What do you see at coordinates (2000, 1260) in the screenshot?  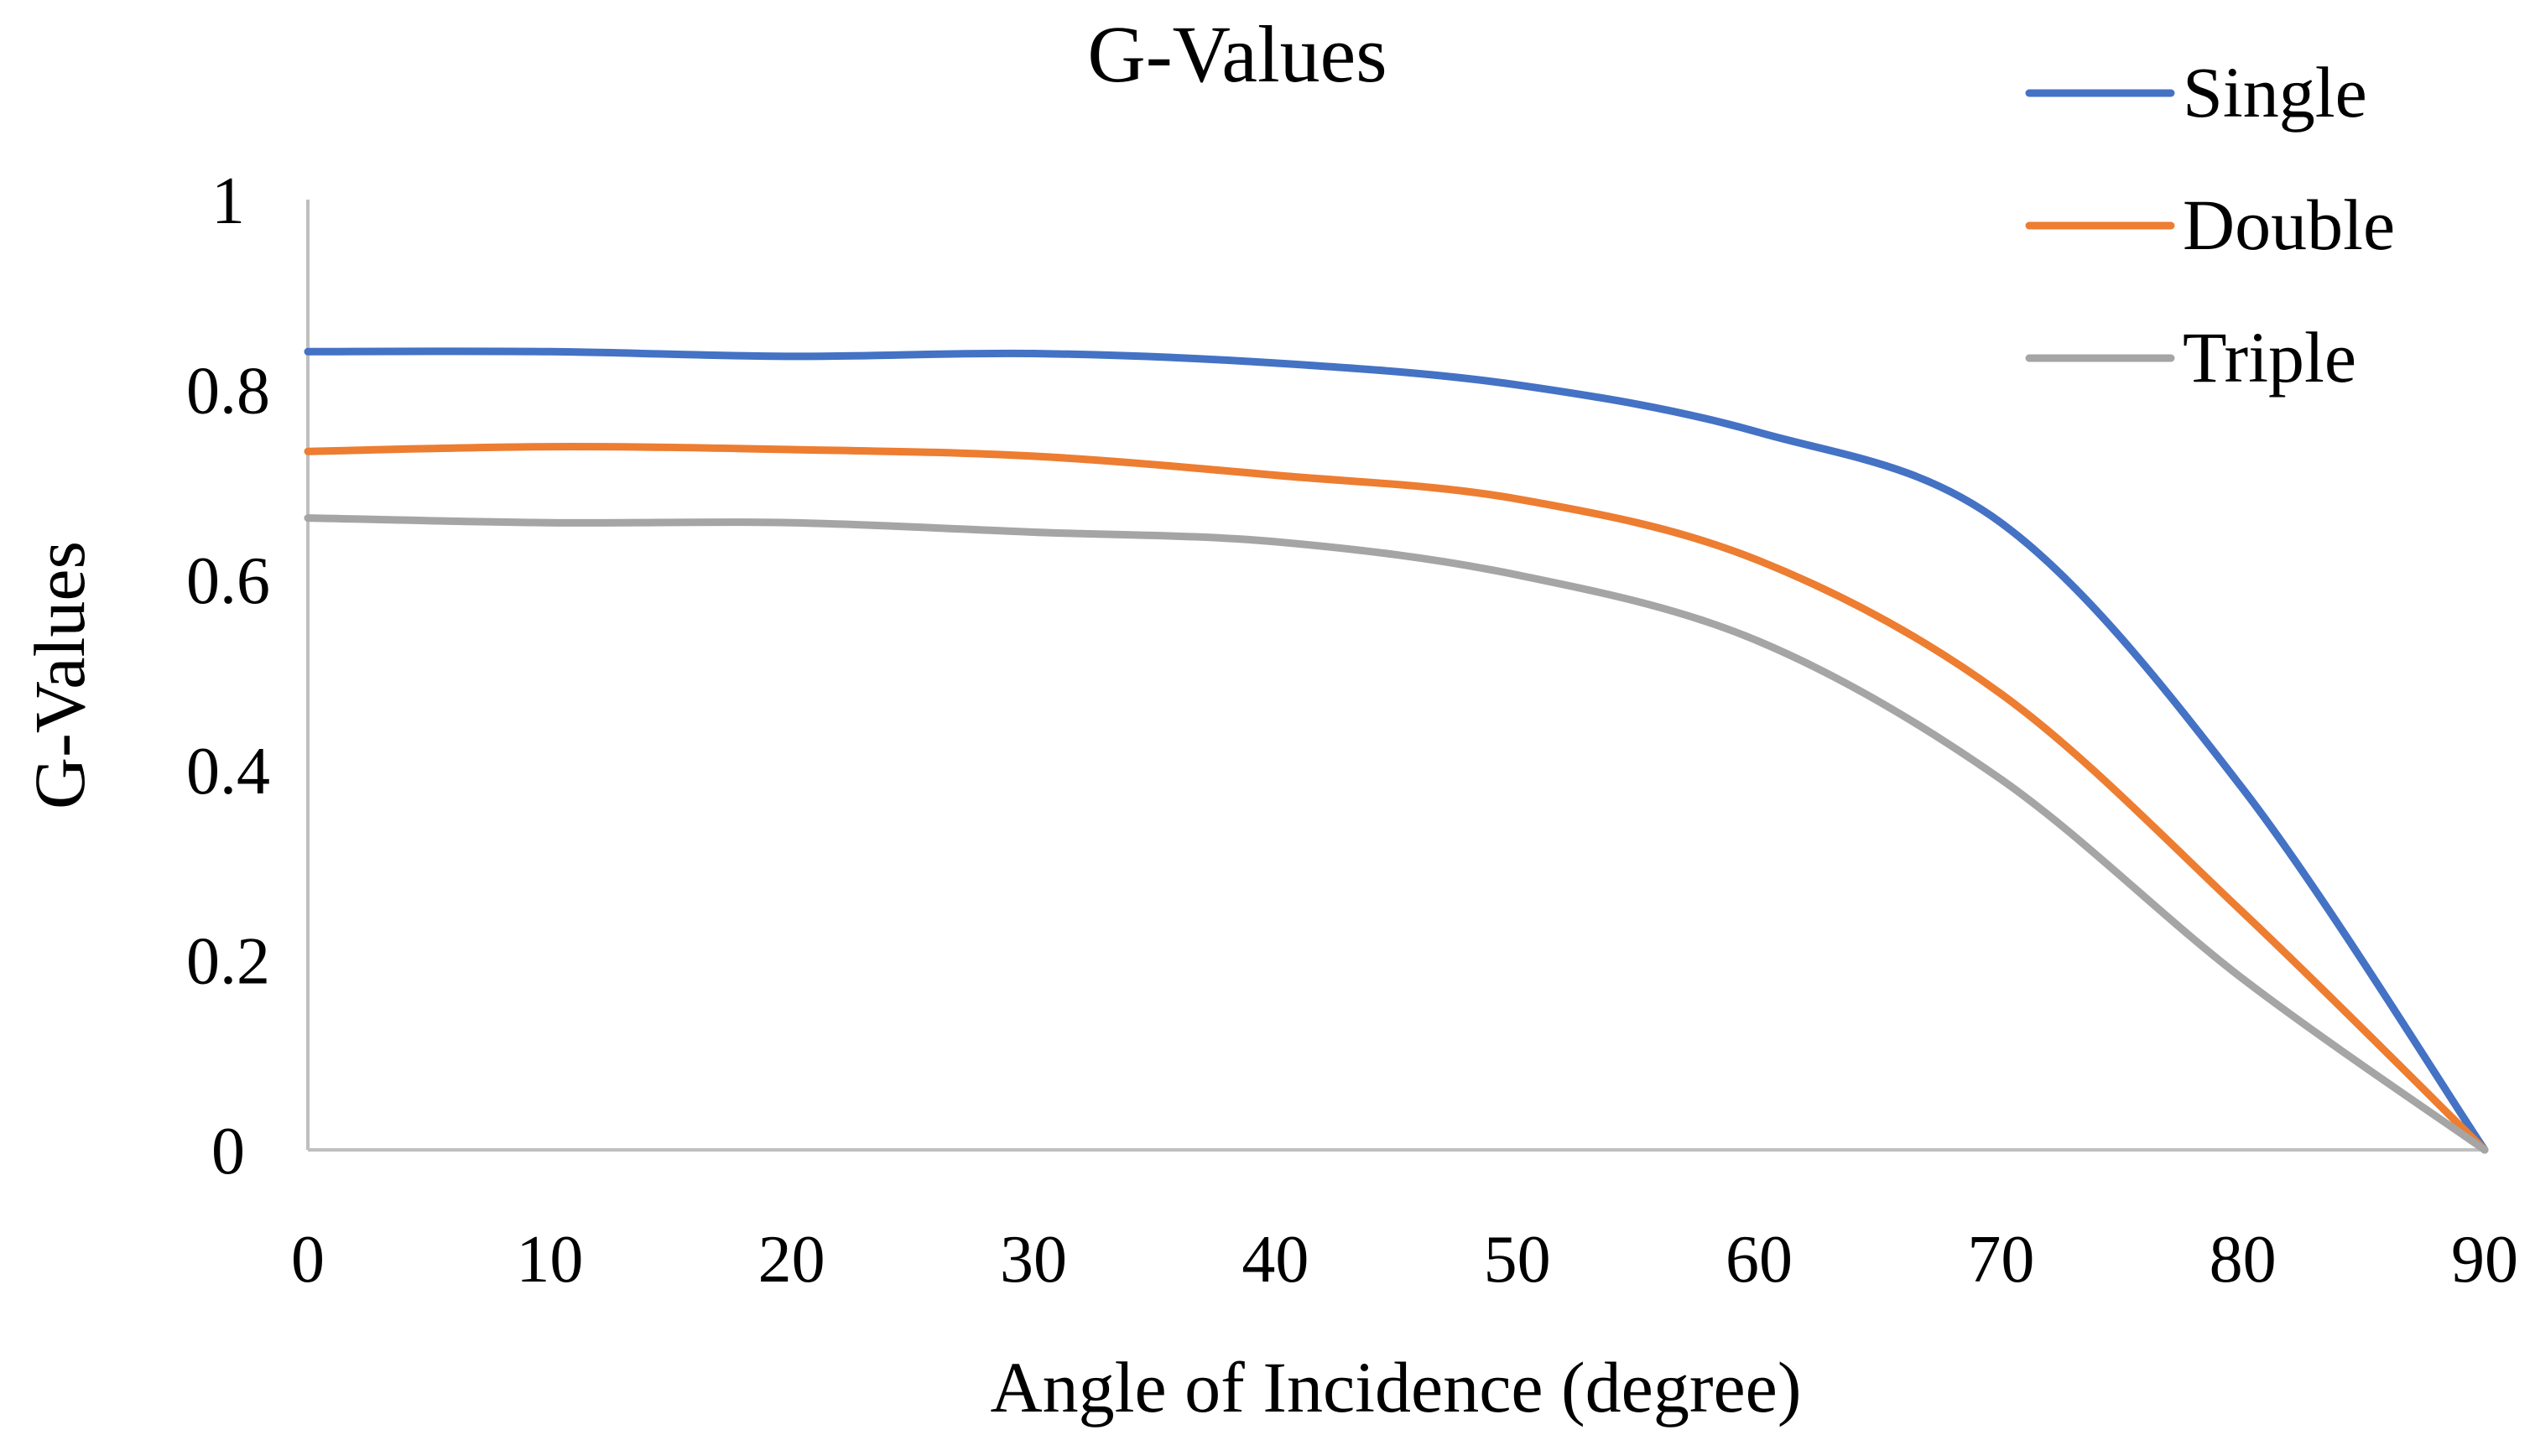 I see `x-tick-label: 70` at bounding box center [2000, 1260].